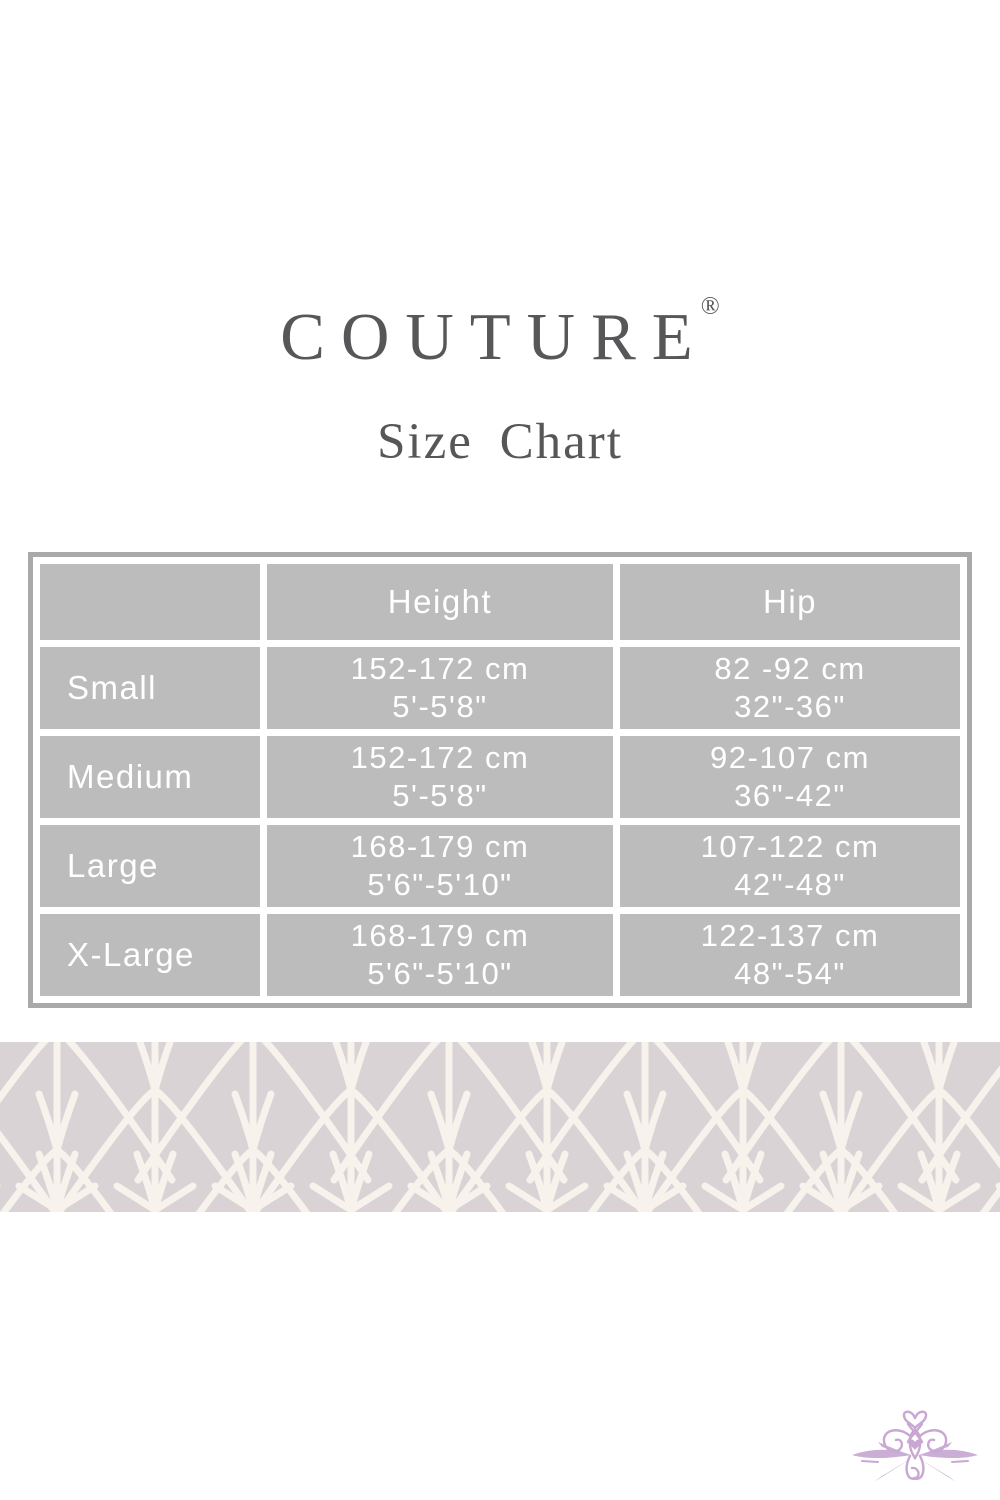  What do you see at coordinates (440, 955) in the screenshot?
I see `height-cell-xlarge: 168-179 cm 5'6"-5'10"` at bounding box center [440, 955].